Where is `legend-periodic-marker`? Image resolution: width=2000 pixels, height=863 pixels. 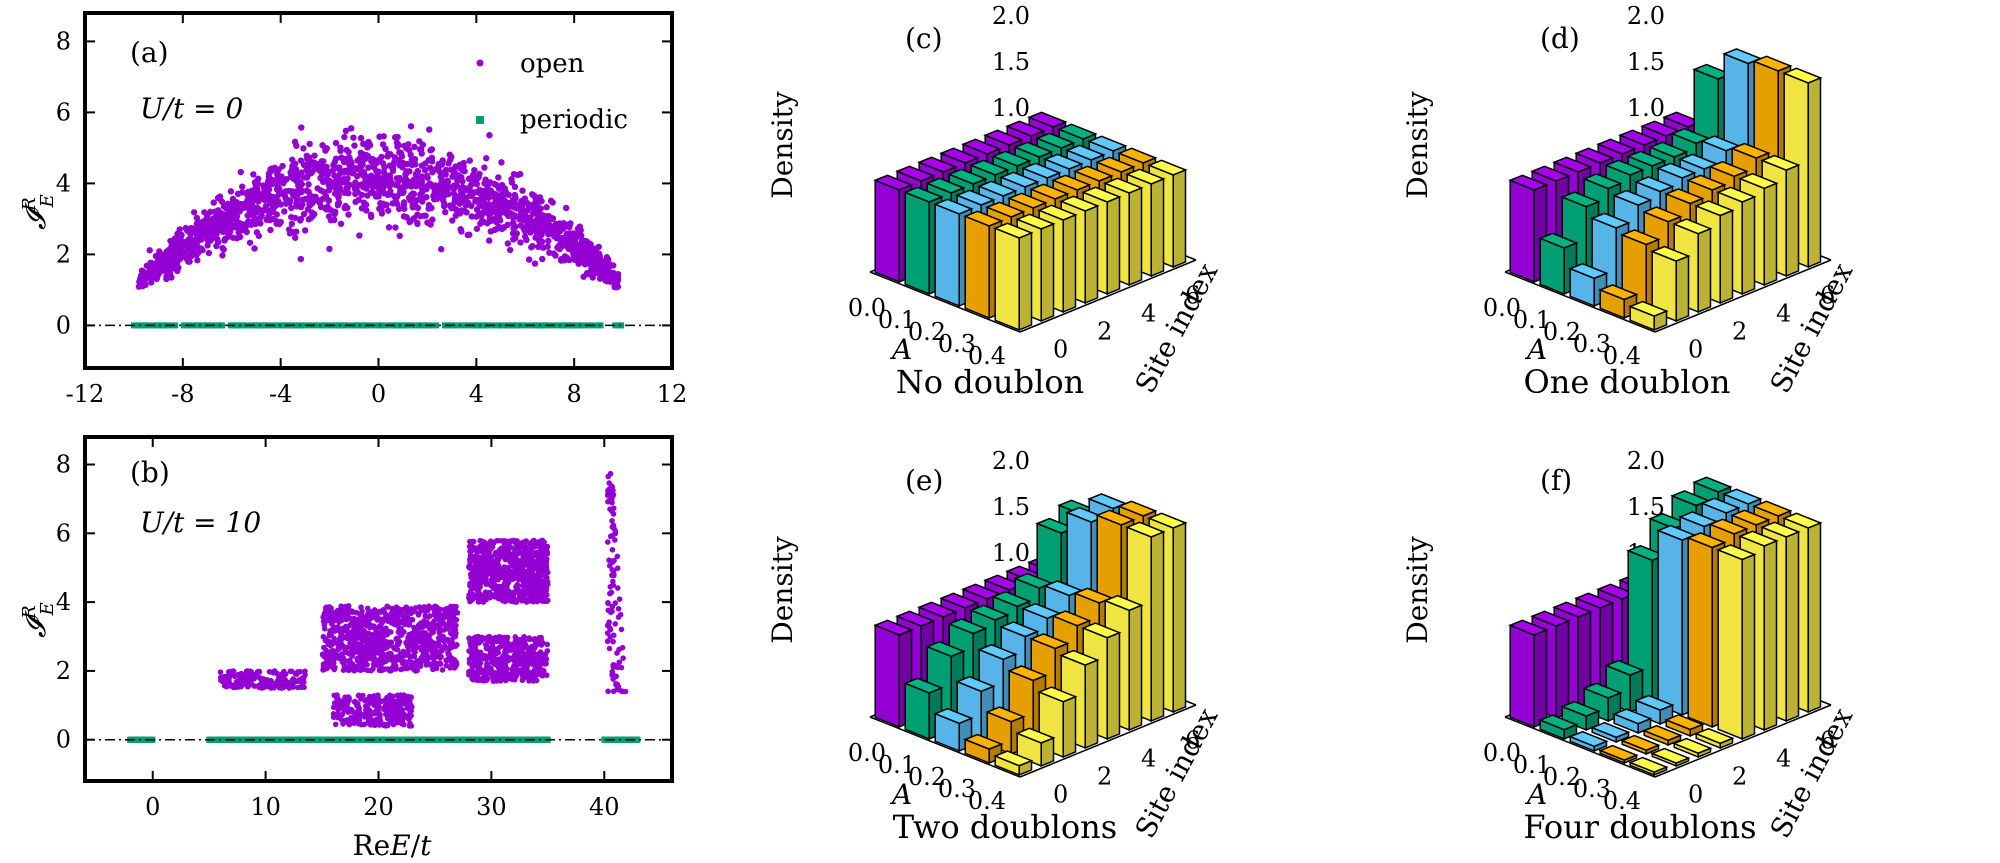 legend-periodic-marker is located at coordinates (480, 120).